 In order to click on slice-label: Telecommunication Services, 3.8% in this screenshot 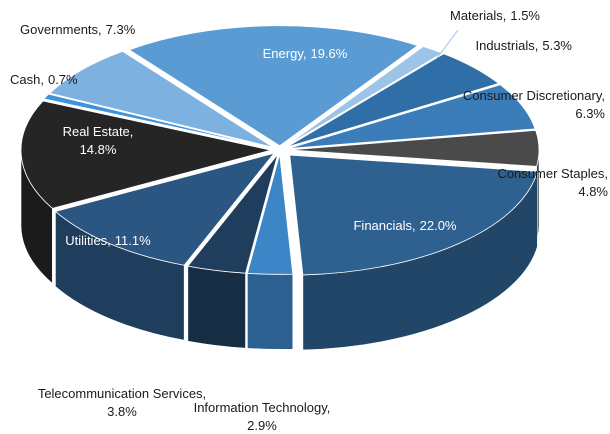, I will do `click(122, 402)`.